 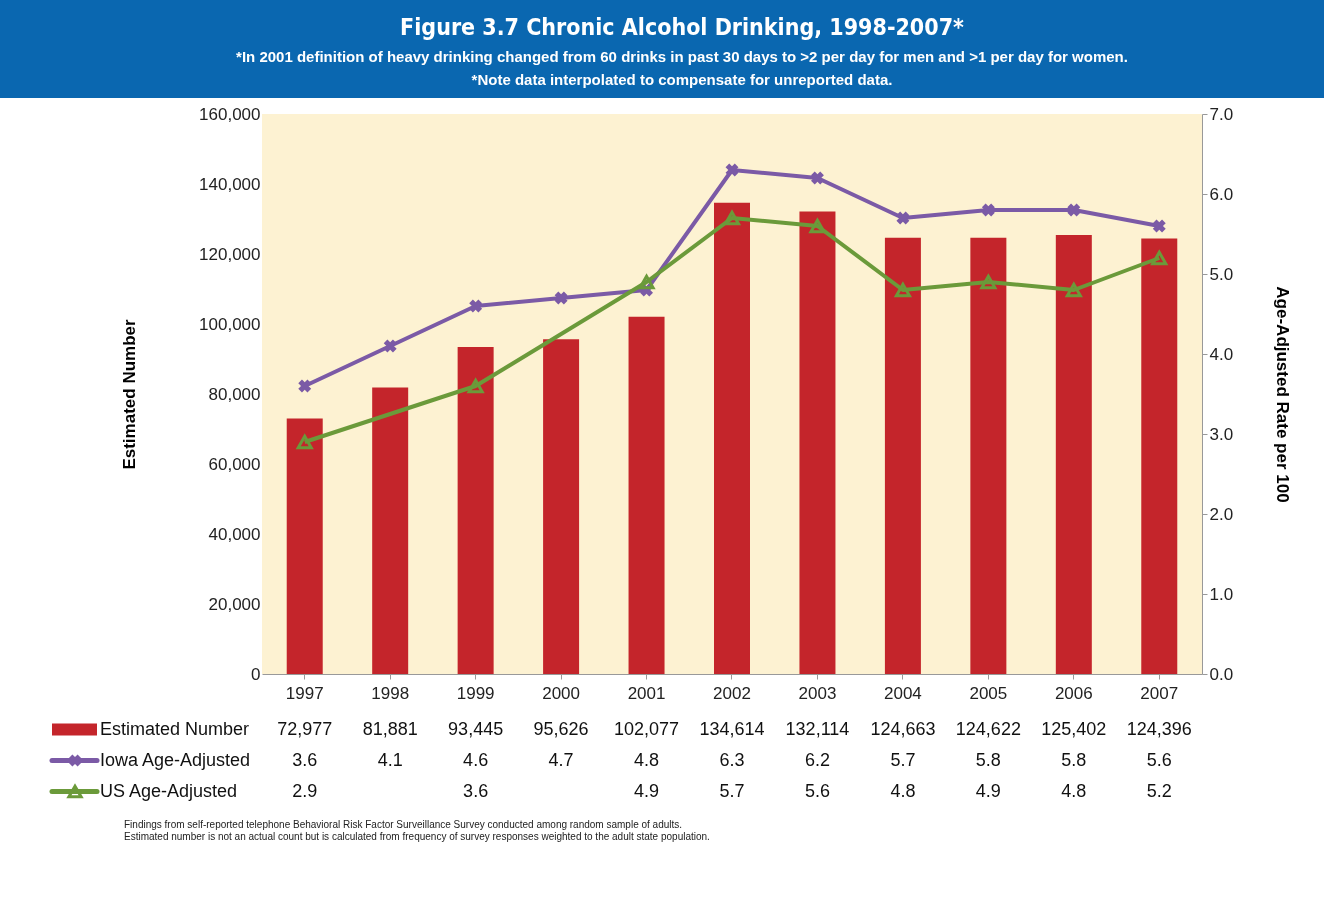 What do you see at coordinates (682, 27) in the screenshot?
I see `chart-title: Figure 3.7 Chronic Alcohol Drinking, 1998-2007*` at bounding box center [682, 27].